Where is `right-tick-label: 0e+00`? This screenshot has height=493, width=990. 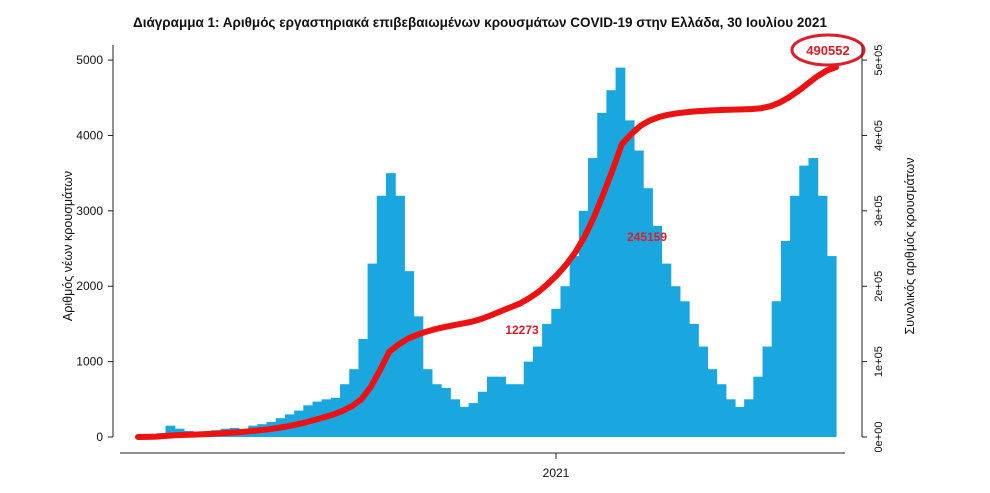
right-tick-label: 0e+00 is located at coordinates (879, 437).